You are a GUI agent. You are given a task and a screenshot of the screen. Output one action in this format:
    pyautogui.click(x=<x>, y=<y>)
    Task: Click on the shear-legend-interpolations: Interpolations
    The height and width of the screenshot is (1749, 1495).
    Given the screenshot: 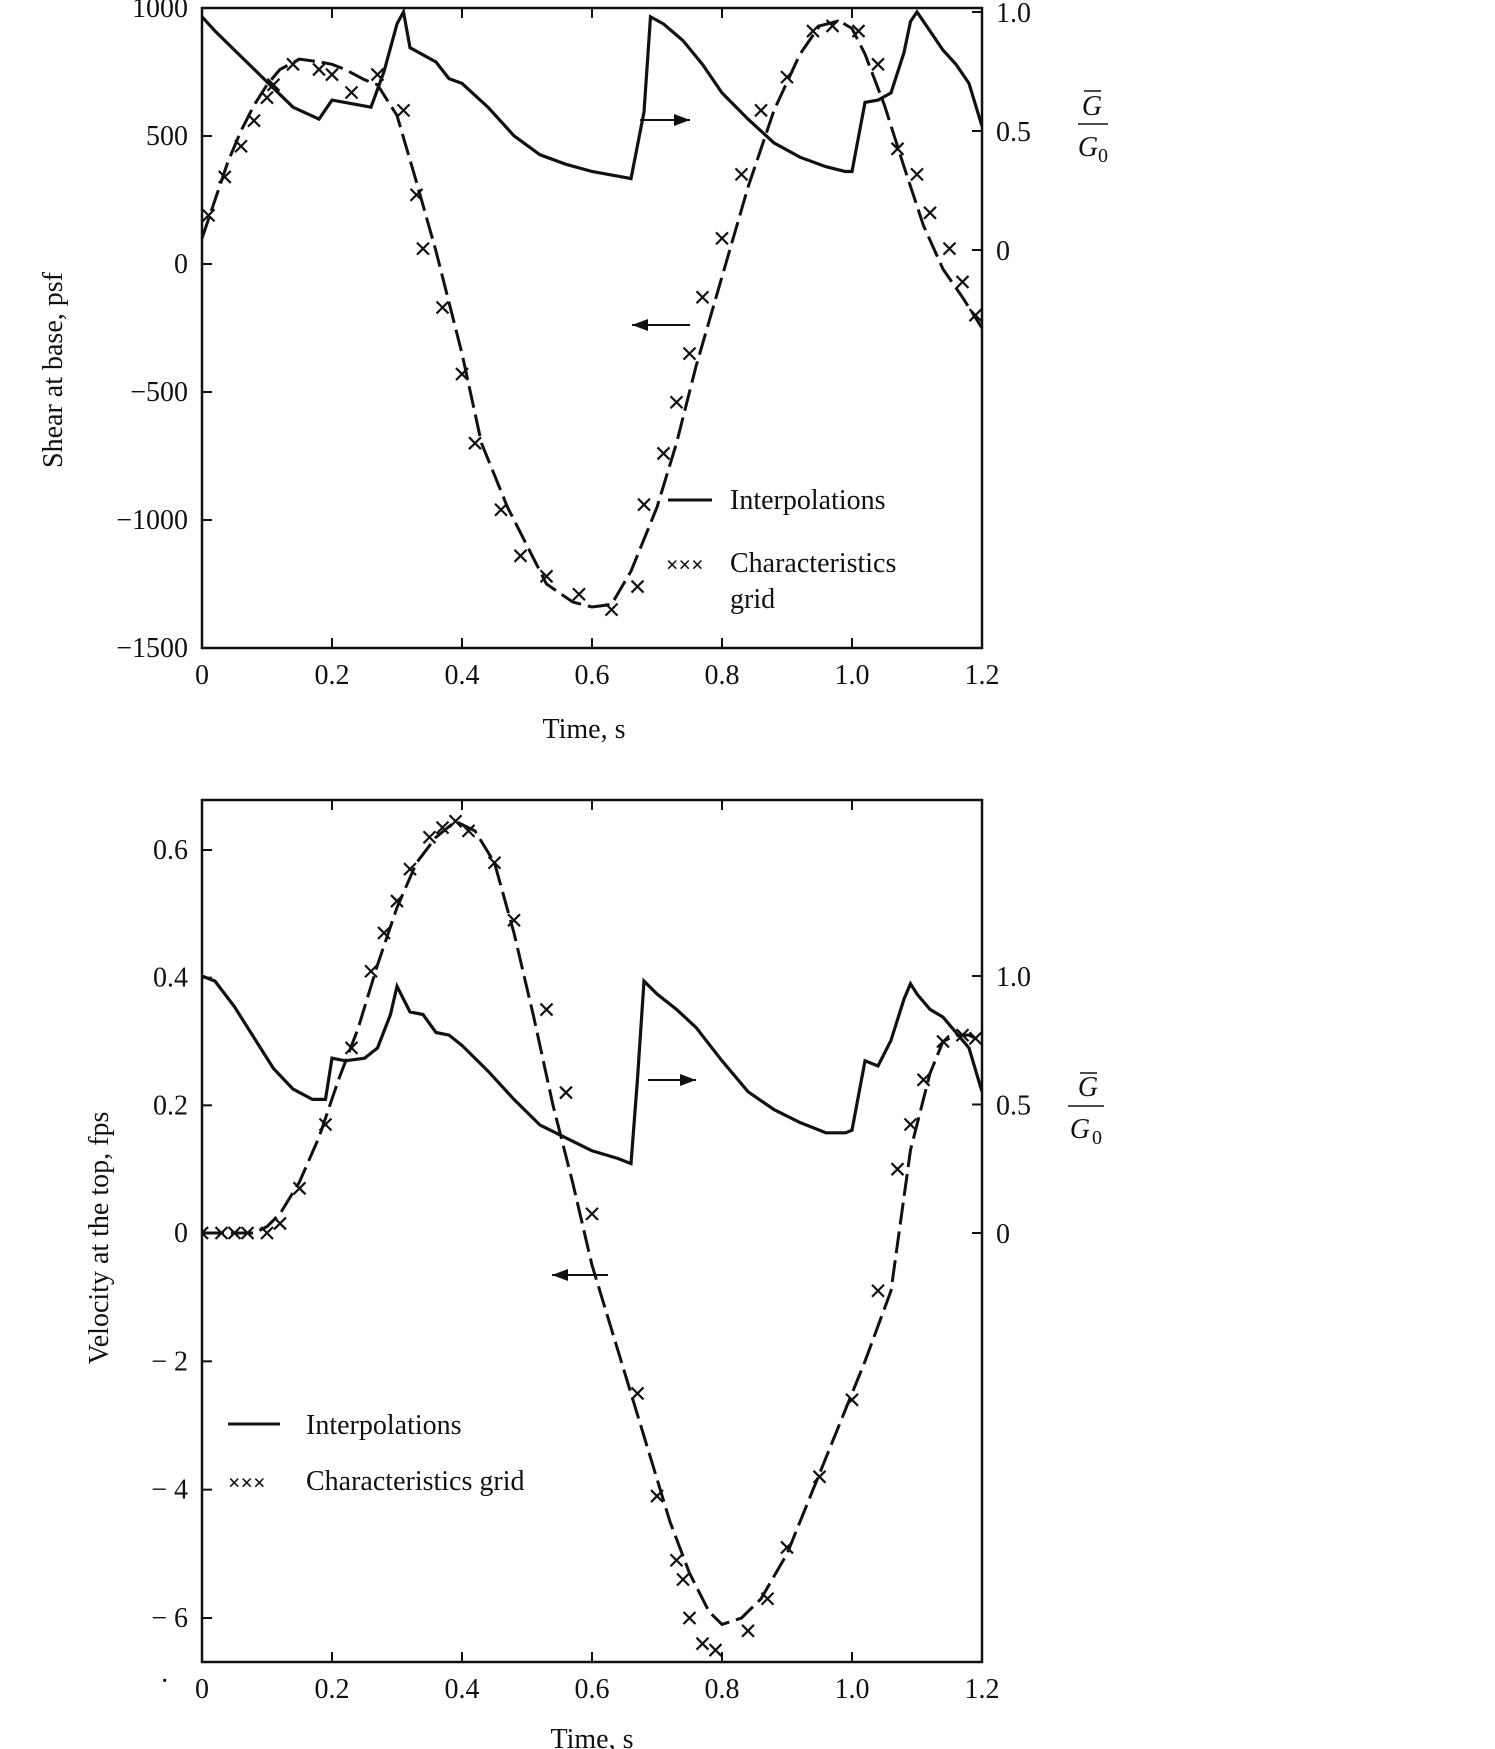 What is the action you would take?
    pyautogui.click(x=808, y=500)
    